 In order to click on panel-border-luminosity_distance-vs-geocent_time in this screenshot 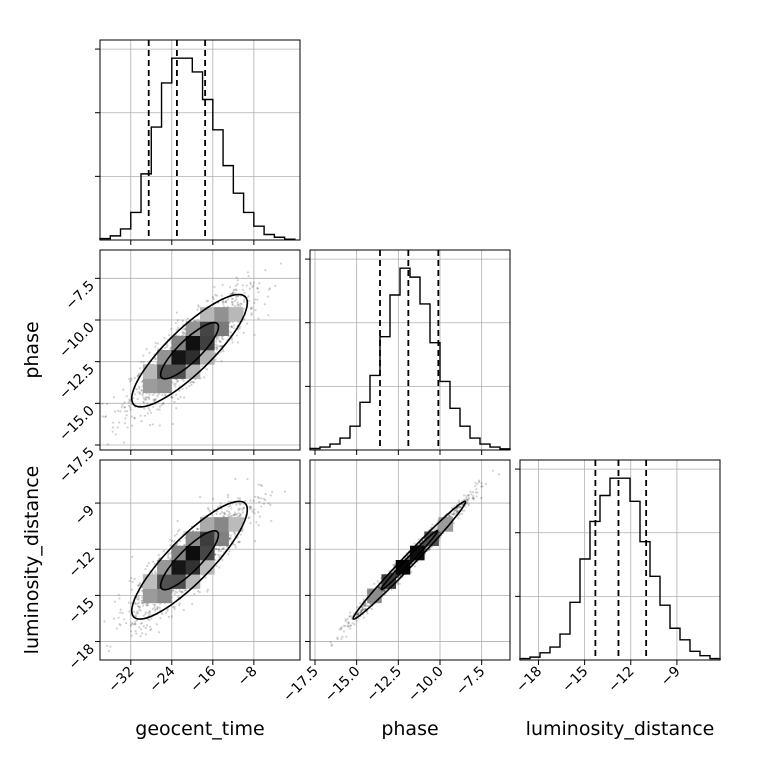, I will do `click(200, 560)`.